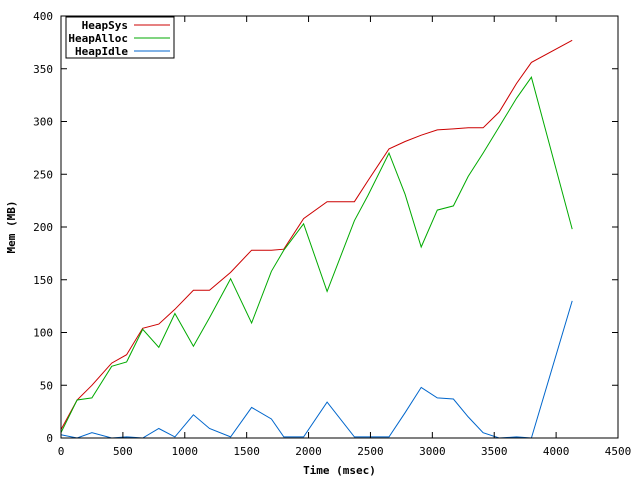 The image size is (640, 480). Describe the element at coordinates (105, 25) in the screenshot. I see `legend-label-heapsys: HeapSys` at that location.